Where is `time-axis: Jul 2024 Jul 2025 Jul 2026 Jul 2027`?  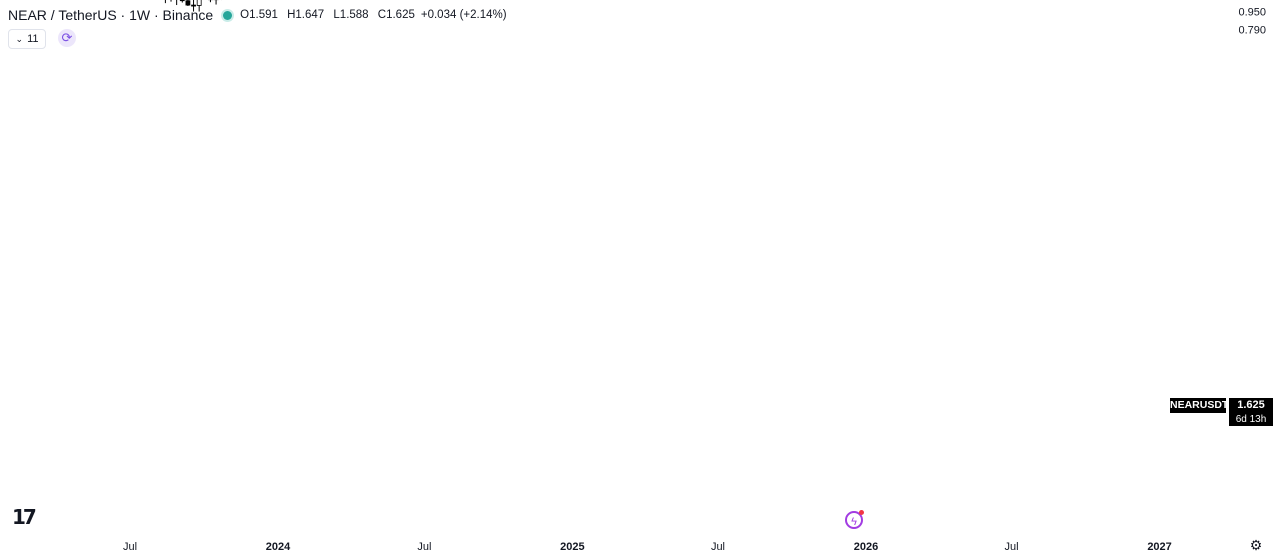 time-axis: Jul 2024 Jul 2025 Jul 2026 Jul 2027 is located at coordinates (647, 547).